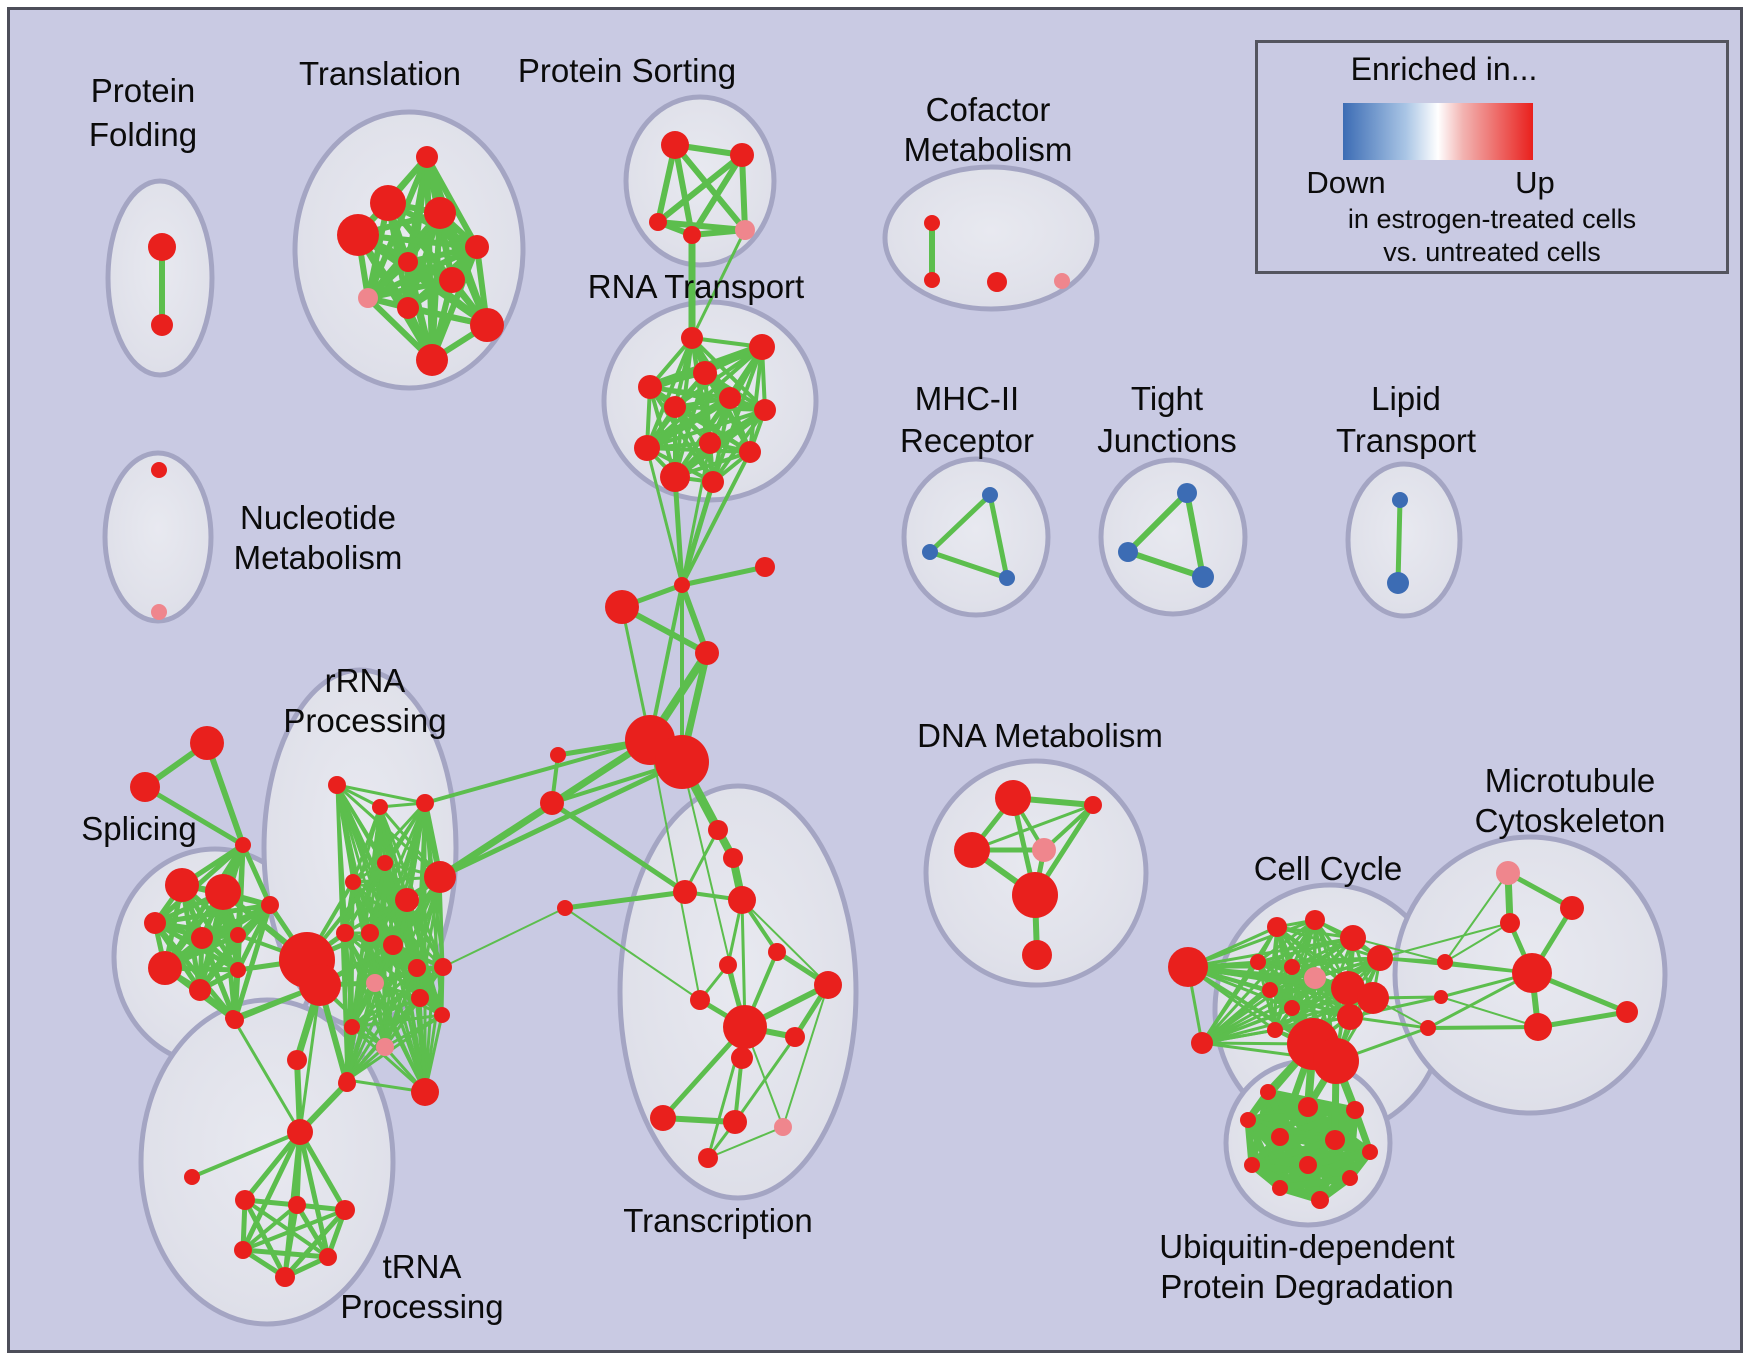  Describe the element at coordinates (143, 112) in the screenshot. I see `protein-folding-label: Protein Folding` at that location.